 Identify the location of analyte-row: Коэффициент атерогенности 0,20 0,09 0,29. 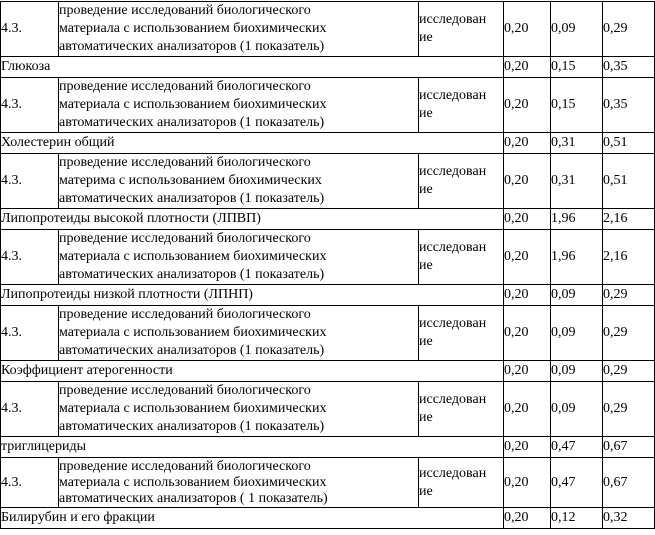
(327, 371).